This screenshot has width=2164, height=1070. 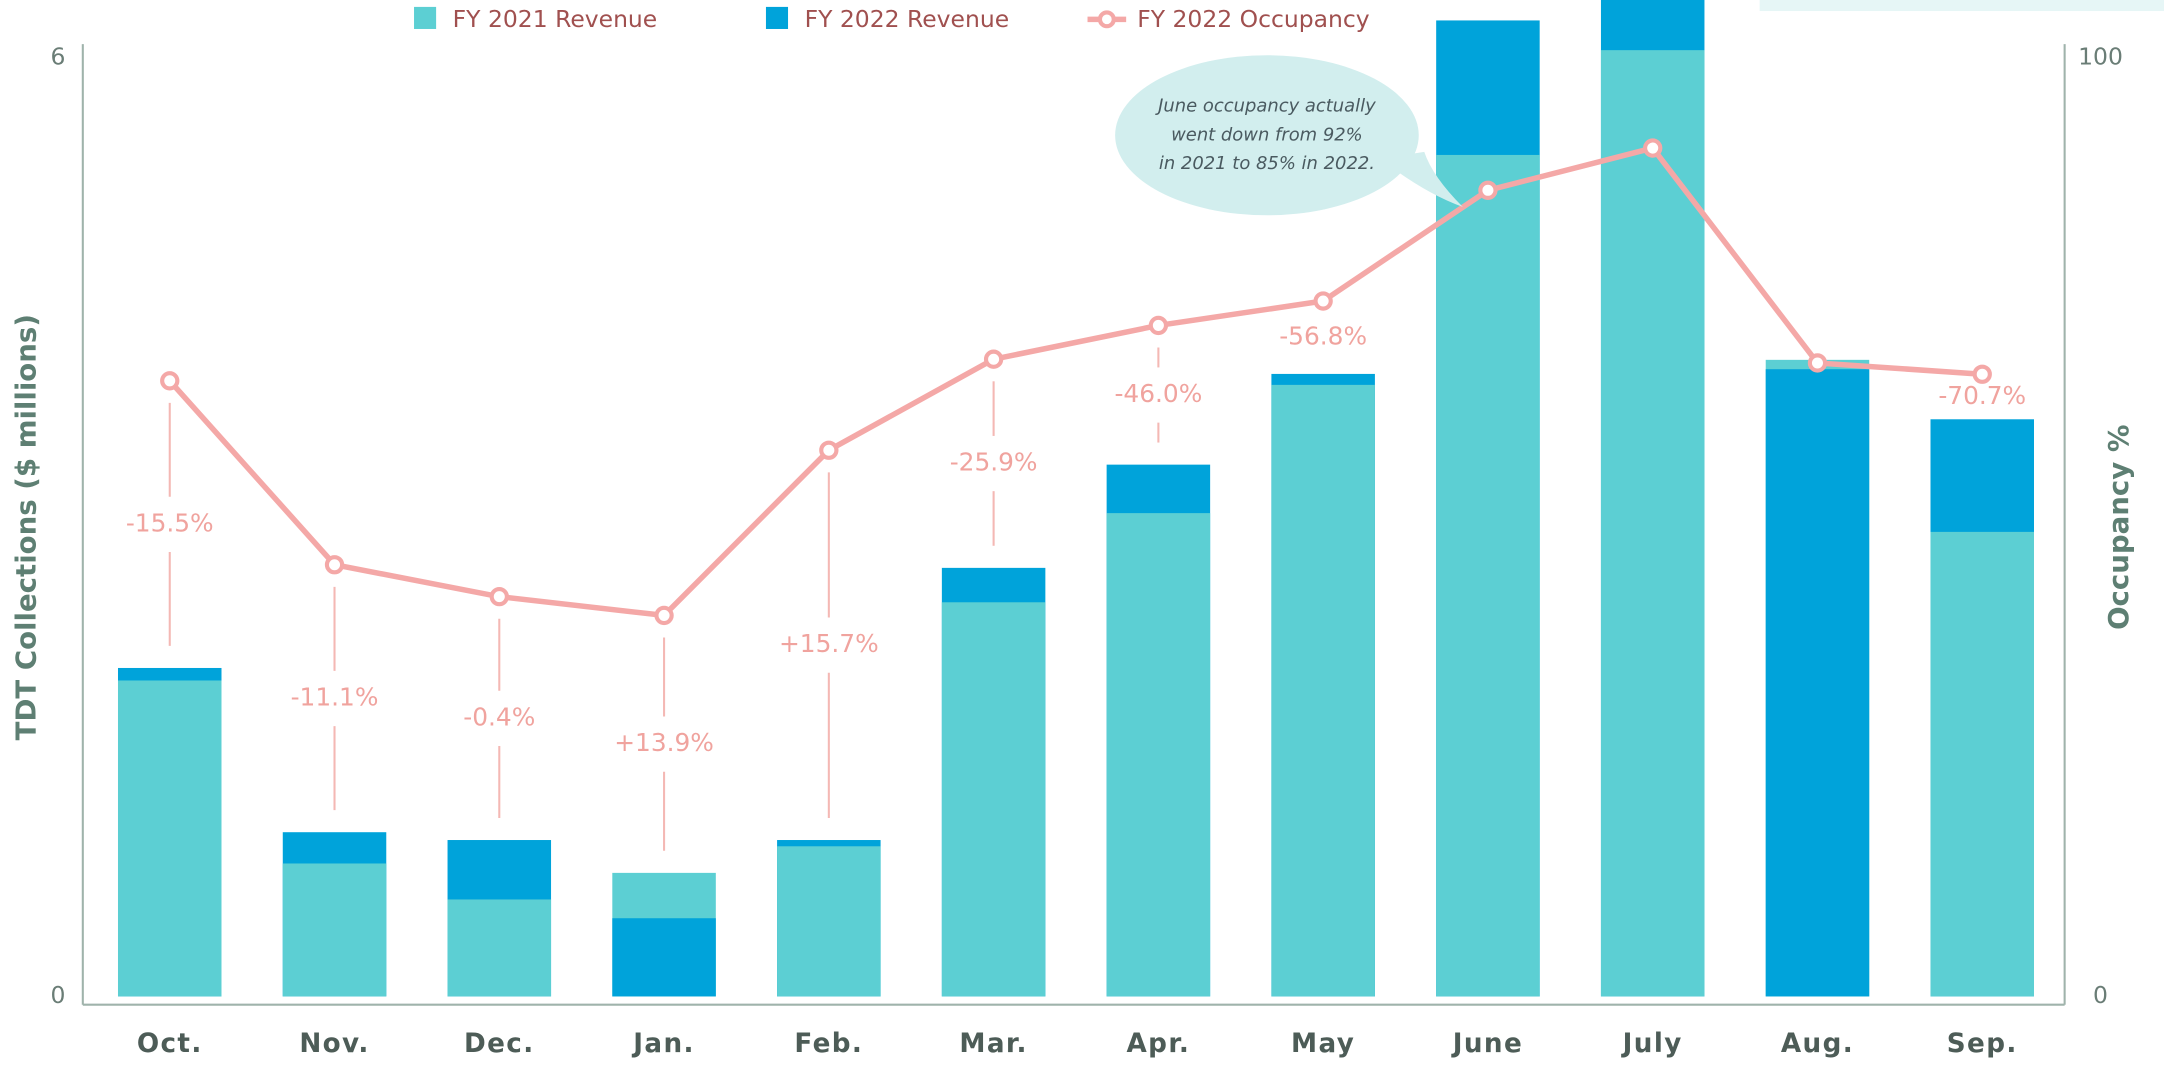 I want to click on x-tick-label: Nov., so click(x=334, y=1044).